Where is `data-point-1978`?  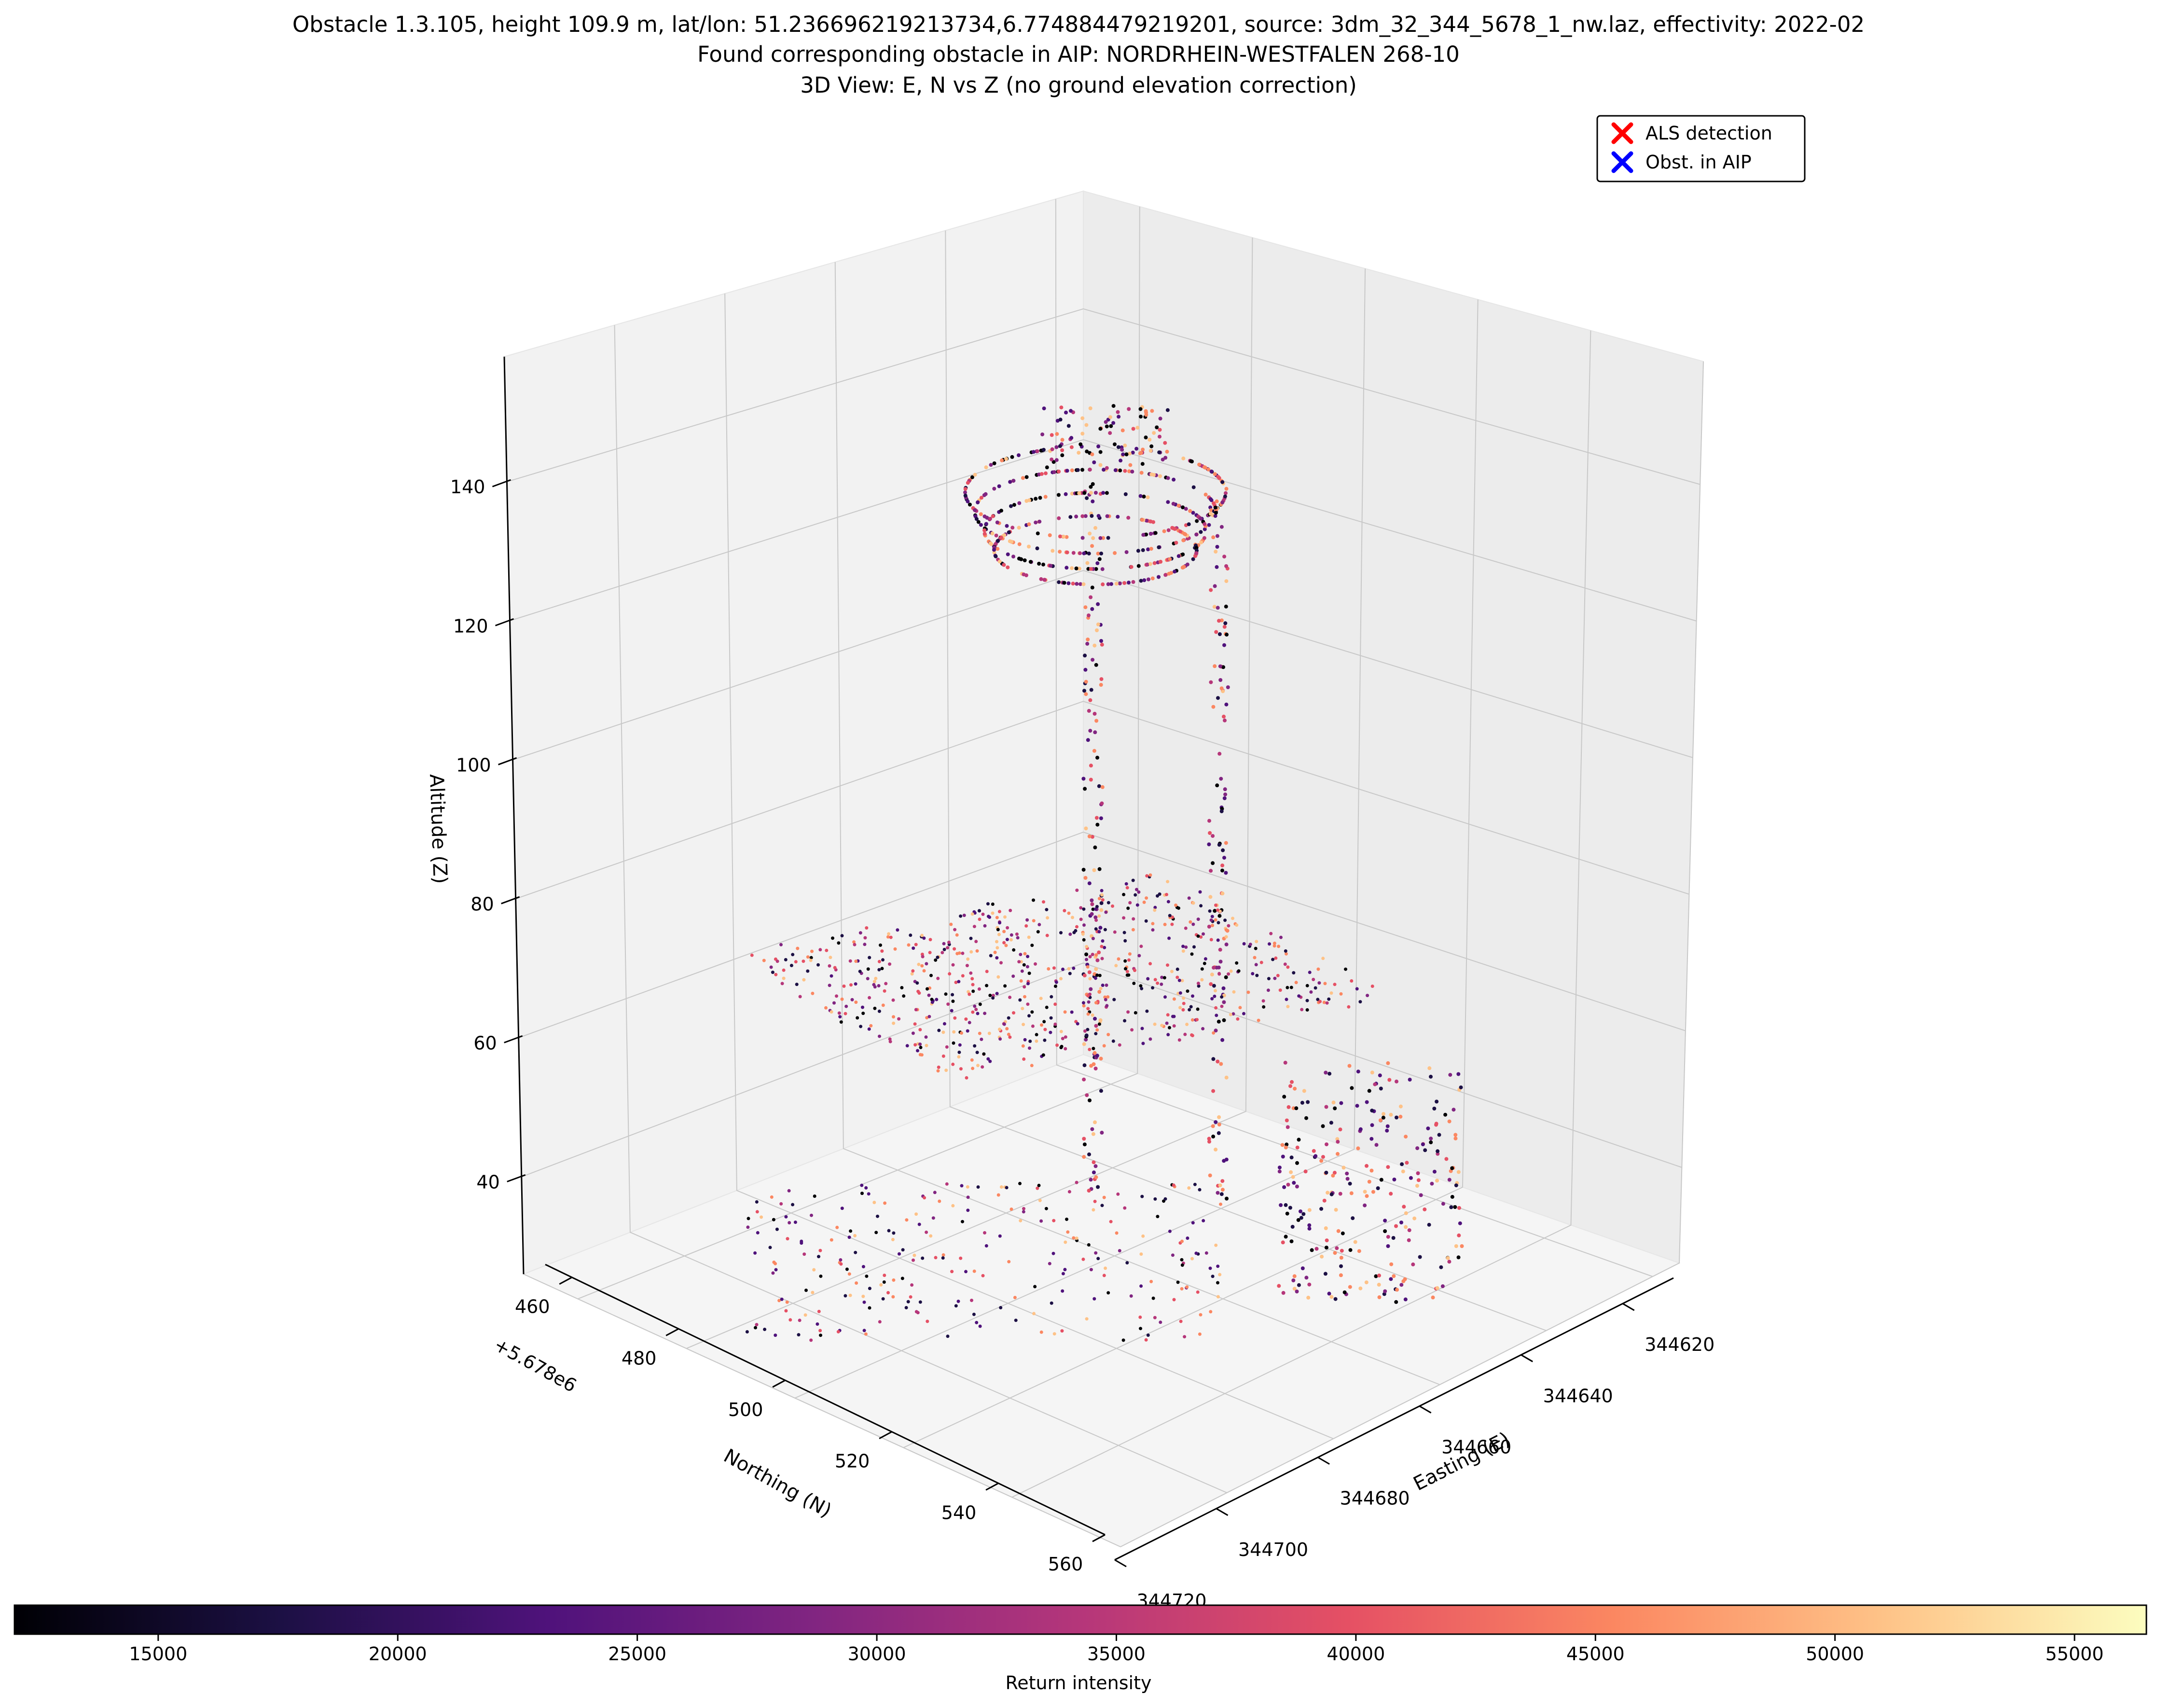 data-point-1978 is located at coordinates (1118, 1194).